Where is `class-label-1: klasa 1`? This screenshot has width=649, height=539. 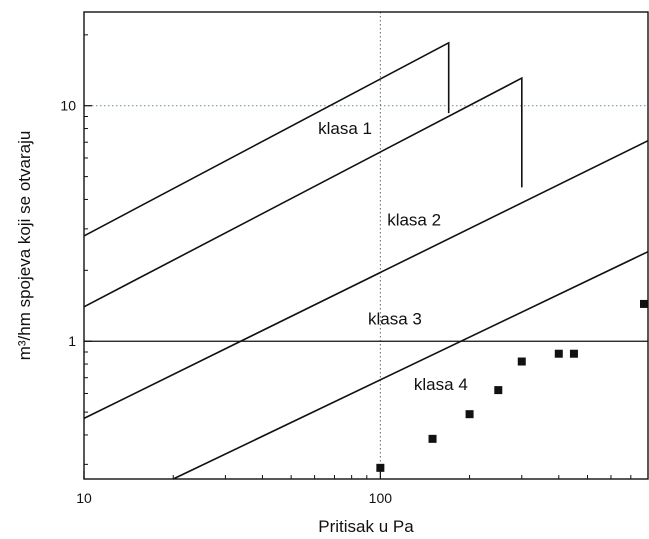 class-label-1: klasa 1 is located at coordinates (345, 128).